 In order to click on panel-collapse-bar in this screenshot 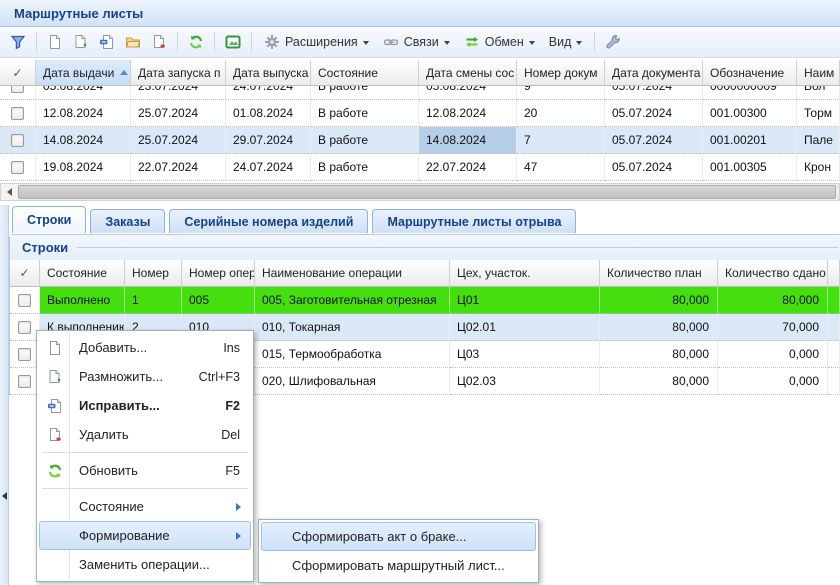, I will do `click(4, 395)`.